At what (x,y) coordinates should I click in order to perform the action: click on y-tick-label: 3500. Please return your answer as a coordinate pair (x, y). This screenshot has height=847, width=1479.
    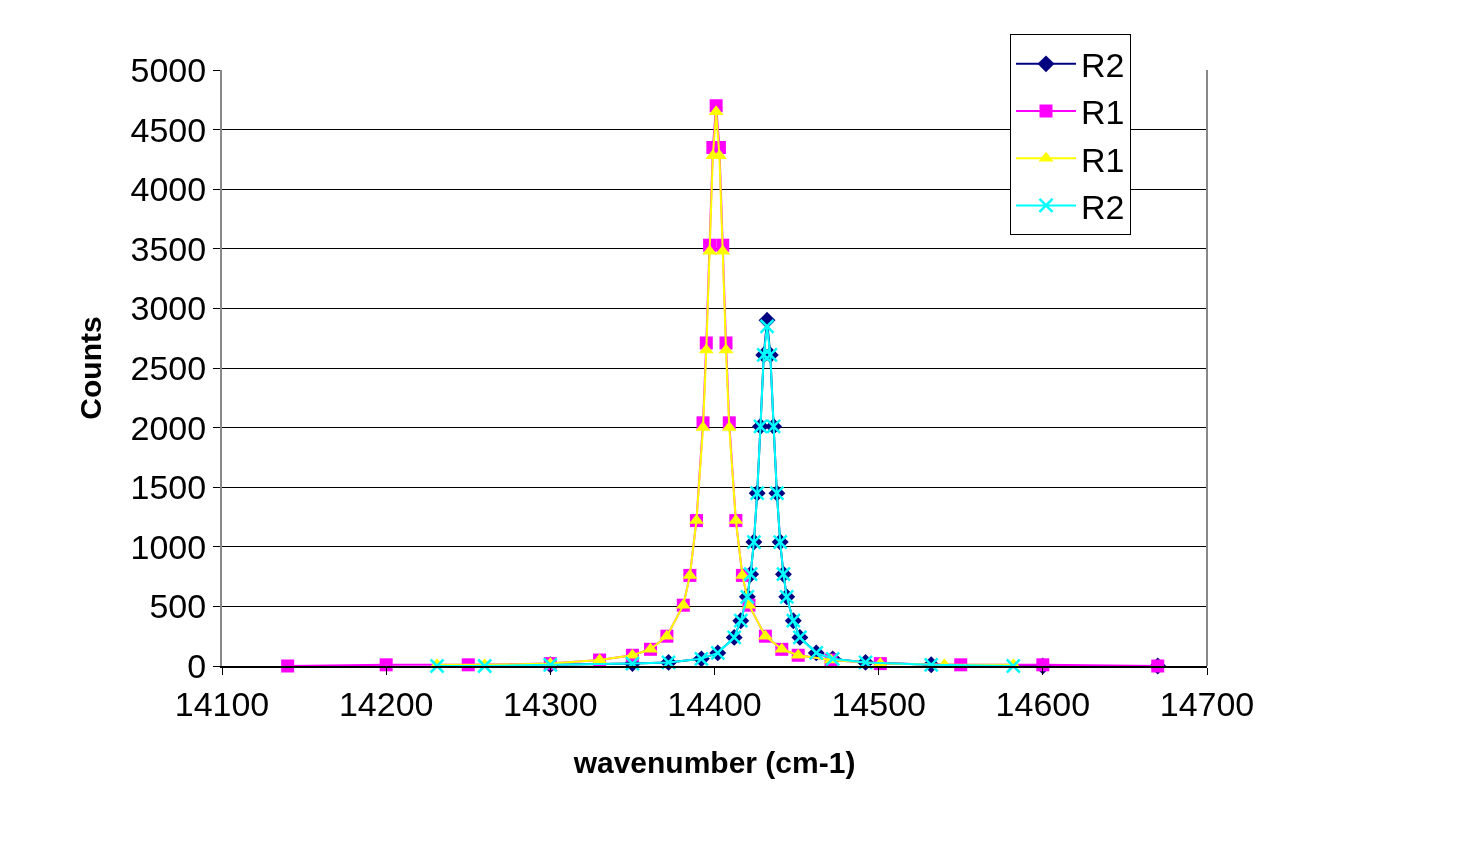
    Looking at the image, I should click on (168, 248).